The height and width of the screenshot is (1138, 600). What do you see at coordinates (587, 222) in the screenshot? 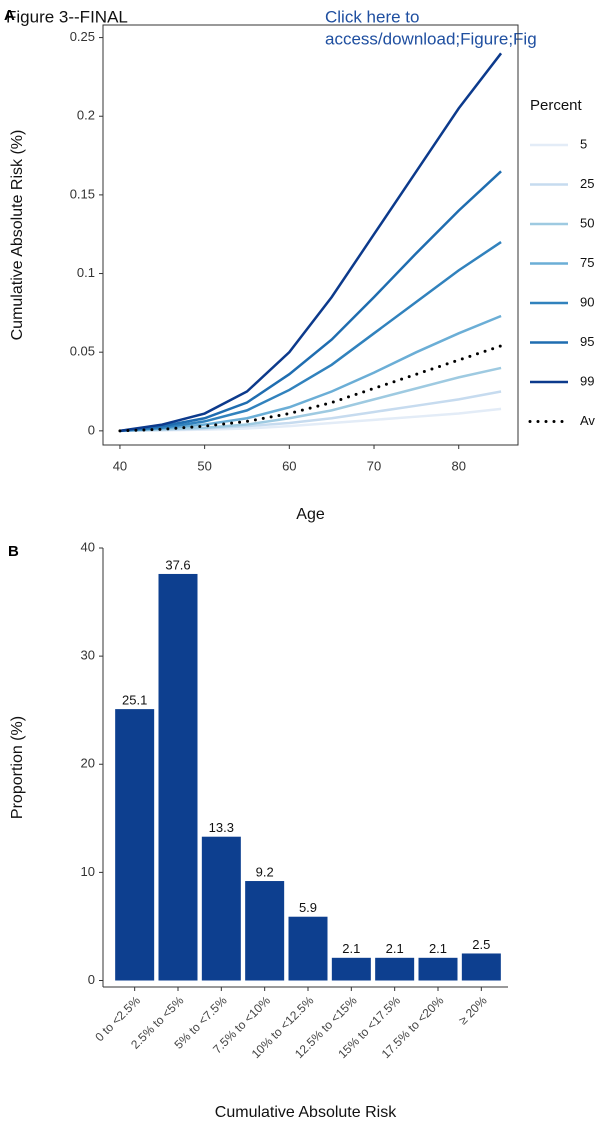
I see `legend-label: 50` at bounding box center [587, 222].